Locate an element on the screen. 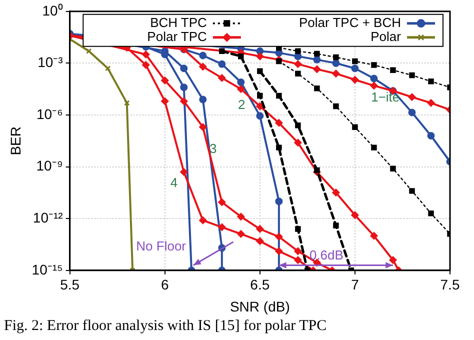 The height and width of the screenshot is (340, 474). legend-label: Polar TPC is located at coordinates (177, 36).